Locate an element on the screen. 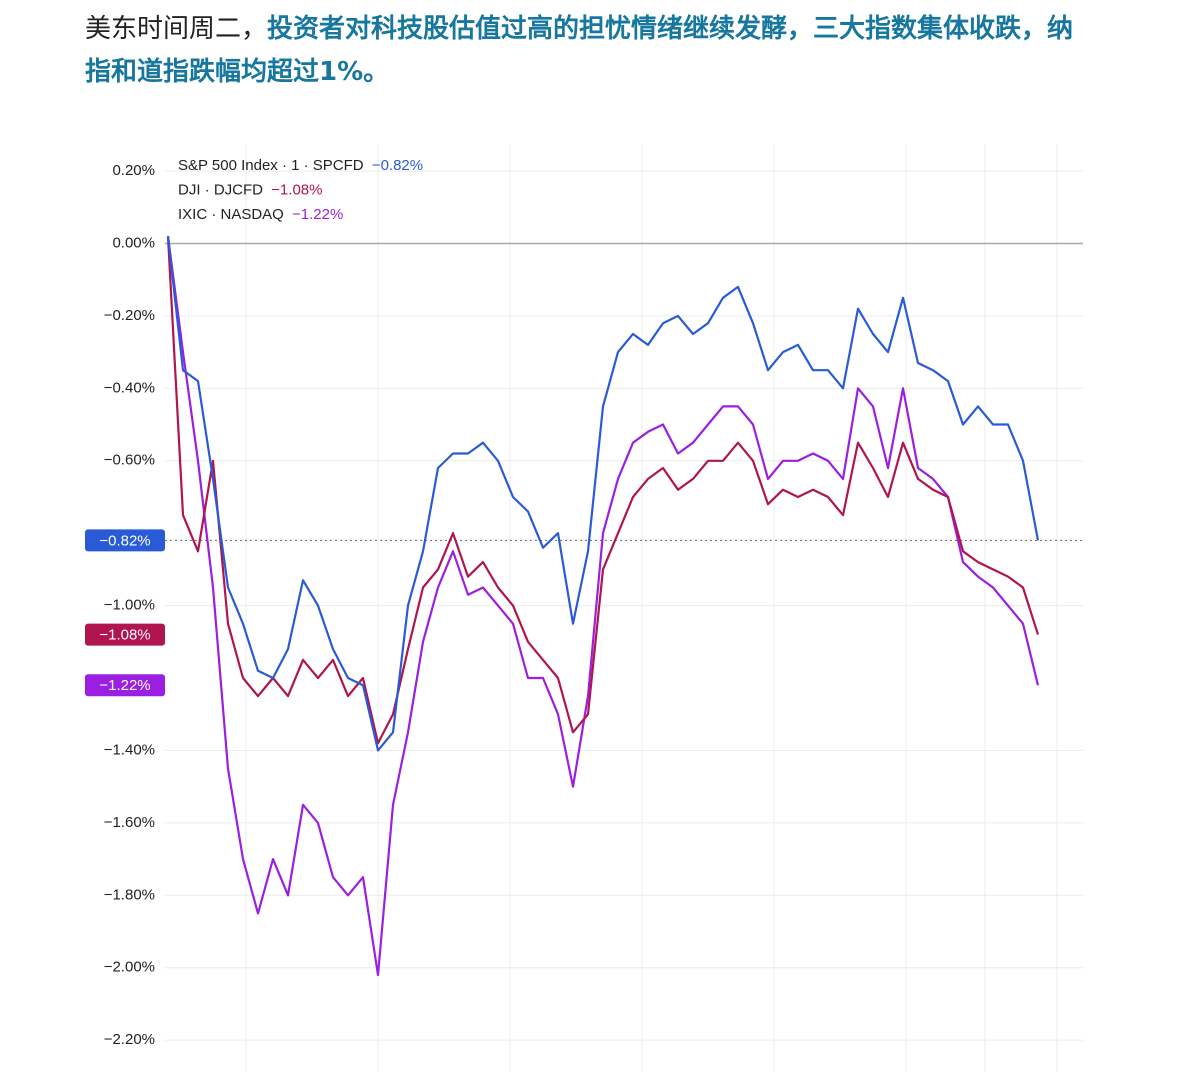 This screenshot has height=1072, width=1200. legend-name: S&P 500 Index · 1 · SPCFD is located at coordinates (271, 165).